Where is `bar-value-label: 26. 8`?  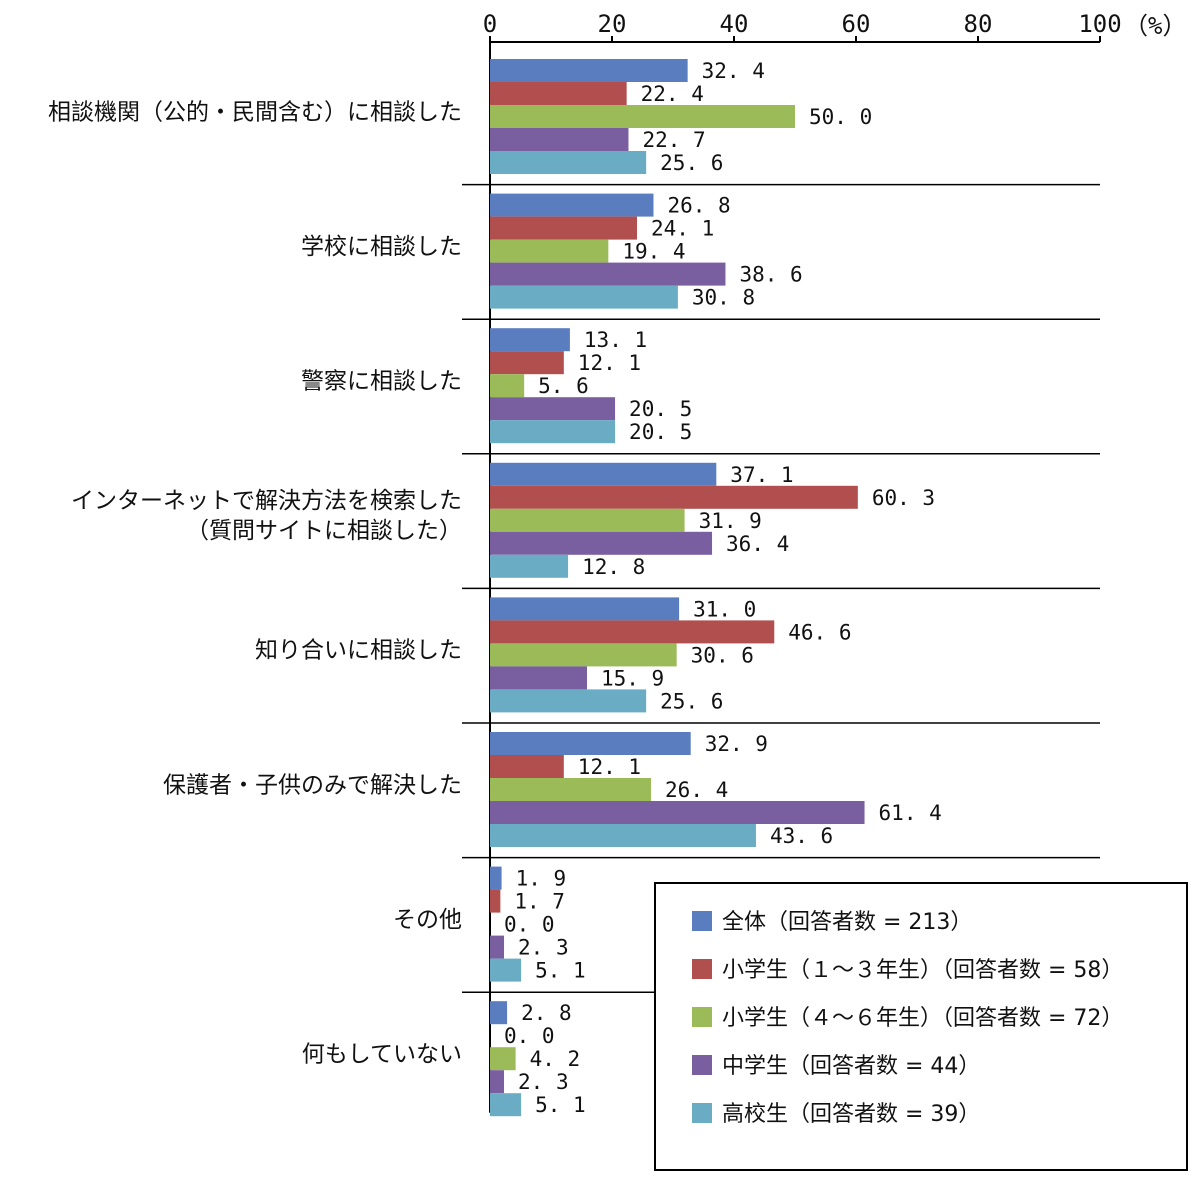 bar-value-label: 26. 8 is located at coordinates (698, 206).